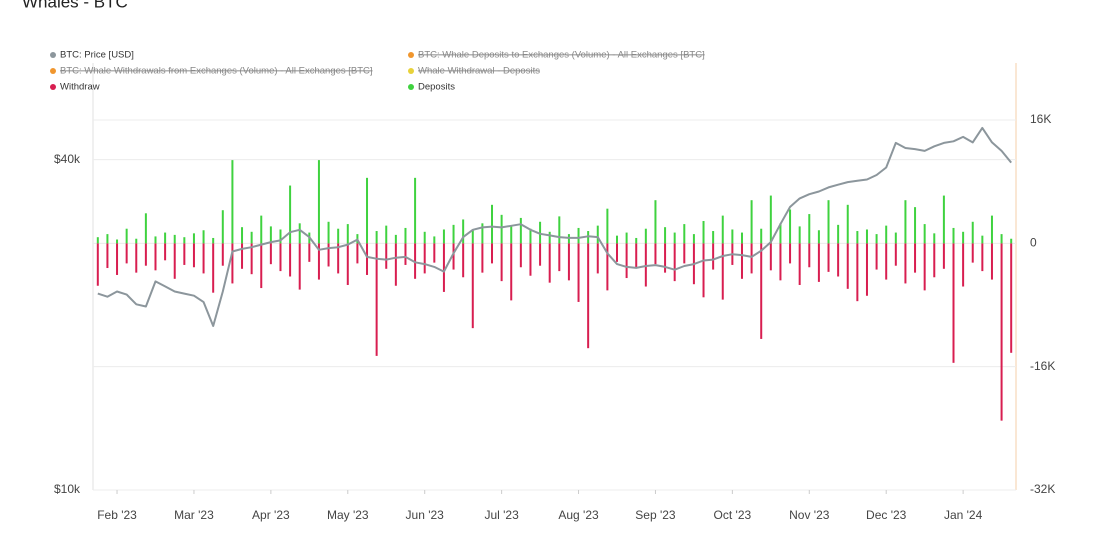  What do you see at coordinates (1042, 489) in the screenshot?
I see `y2-tick-label: -32K` at bounding box center [1042, 489].